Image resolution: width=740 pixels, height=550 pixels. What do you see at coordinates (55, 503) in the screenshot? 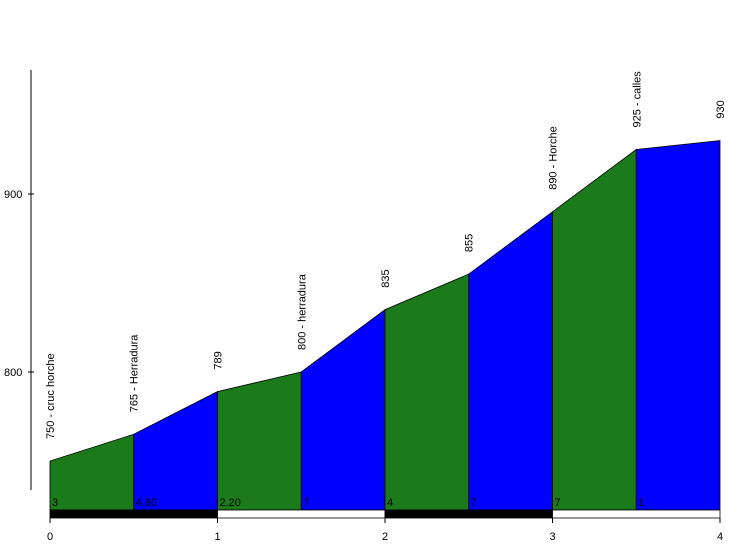
I see `segment-gradient-label: 3` at bounding box center [55, 503].